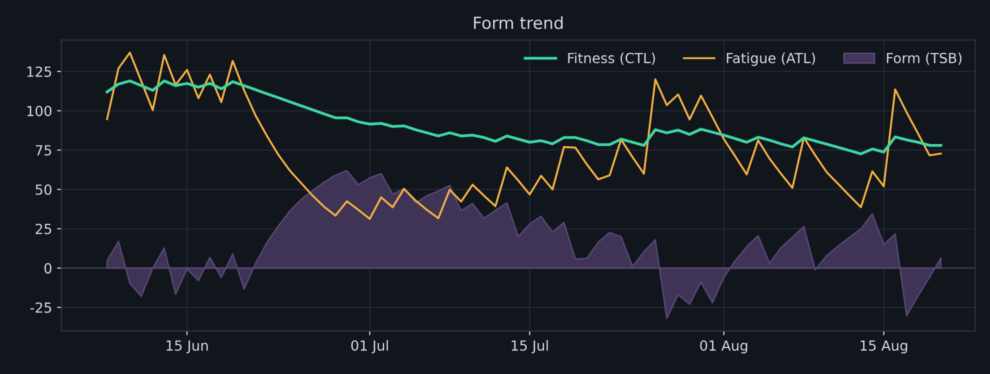 The image size is (990, 374). Describe the element at coordinates (41, 307) in the screenshot. I see `y-tick-label: -25` at that location.